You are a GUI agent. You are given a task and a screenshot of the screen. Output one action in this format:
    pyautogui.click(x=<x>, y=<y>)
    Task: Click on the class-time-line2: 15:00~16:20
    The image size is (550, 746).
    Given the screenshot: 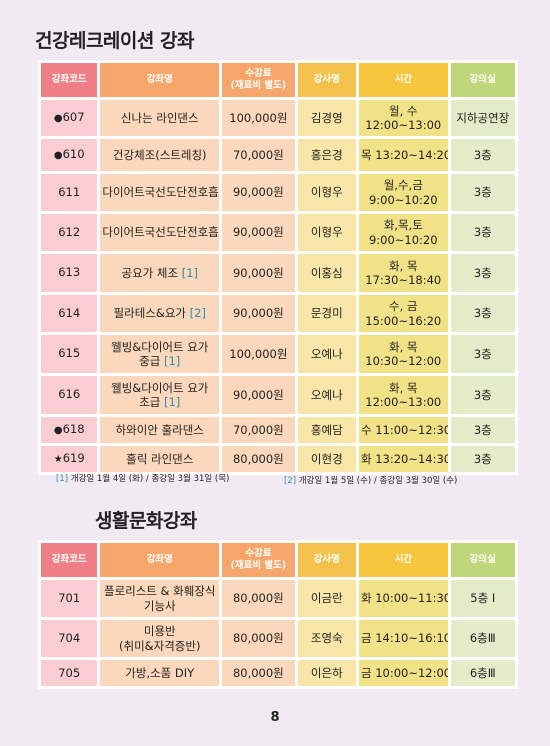 What is the action you would take?
    pyautogui.click(x=403, y=320)
    